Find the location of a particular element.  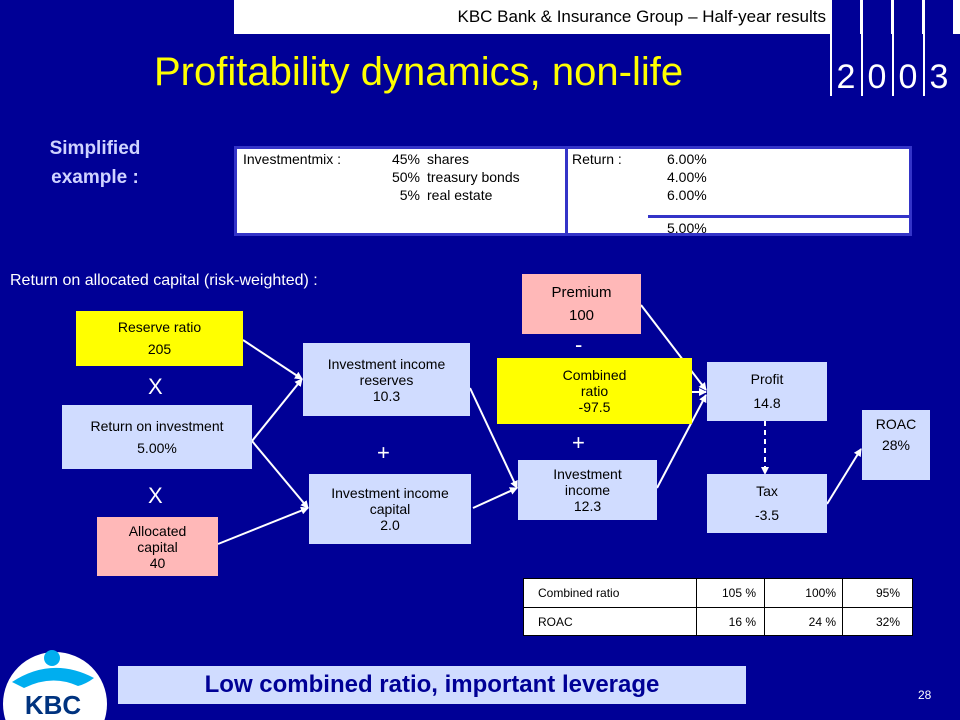

return-value: 4.00% is located at coordinates (687, 177).